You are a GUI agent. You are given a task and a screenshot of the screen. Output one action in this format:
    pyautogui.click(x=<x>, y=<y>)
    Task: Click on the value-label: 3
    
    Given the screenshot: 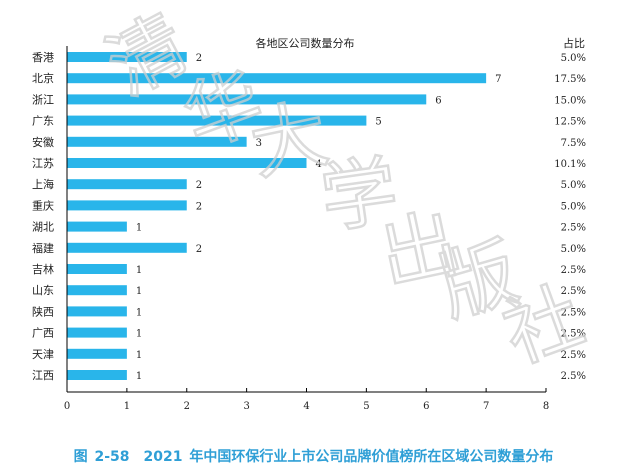 What is the action you would take?
    pyautogui.click(x=259, y=143)
    